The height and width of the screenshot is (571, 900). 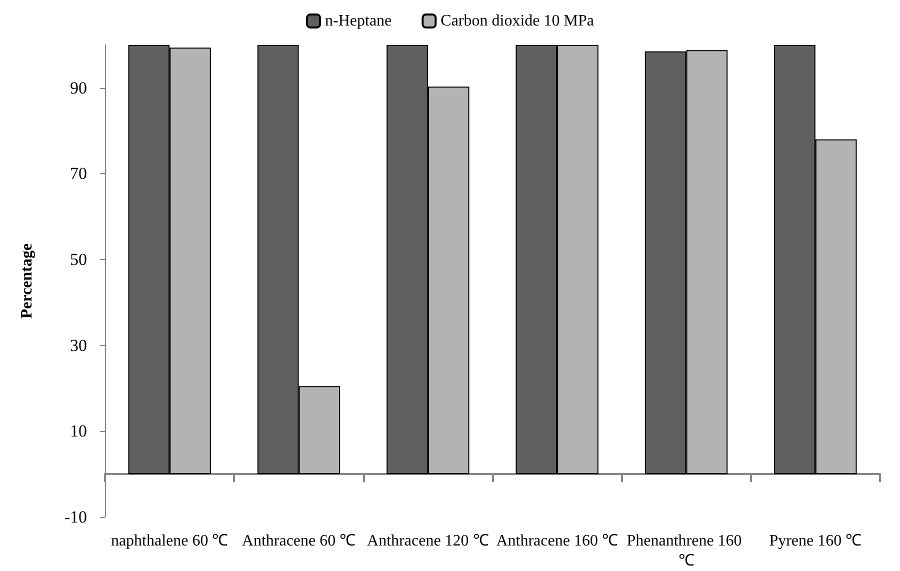 I want to click on y-tick-label: 90, so click(x=78, y=88).